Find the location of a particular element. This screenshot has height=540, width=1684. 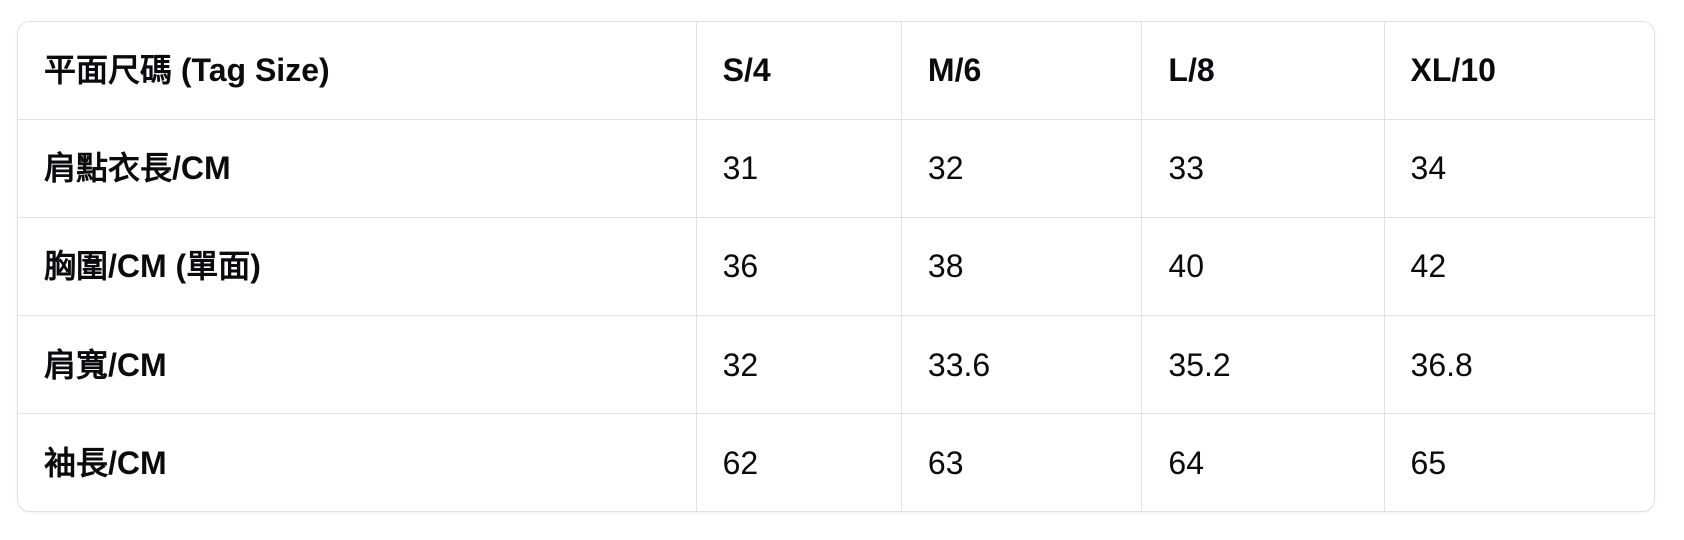

value-cell: 62 is located at coordinates (799, 462).